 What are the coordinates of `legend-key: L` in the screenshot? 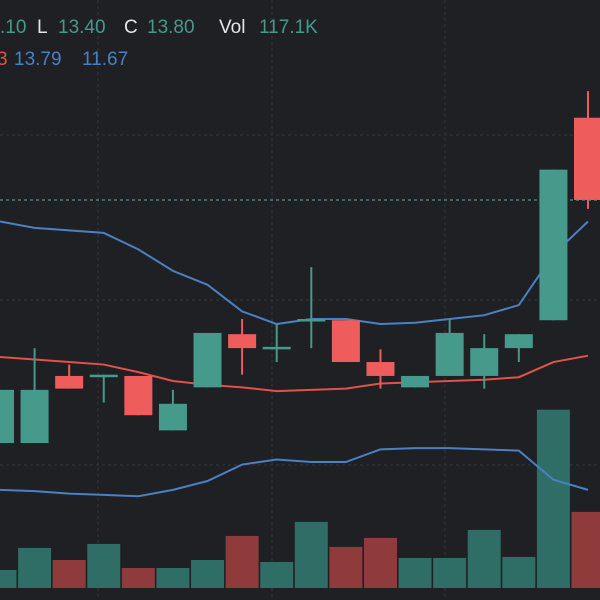 It's located at (42, 27).